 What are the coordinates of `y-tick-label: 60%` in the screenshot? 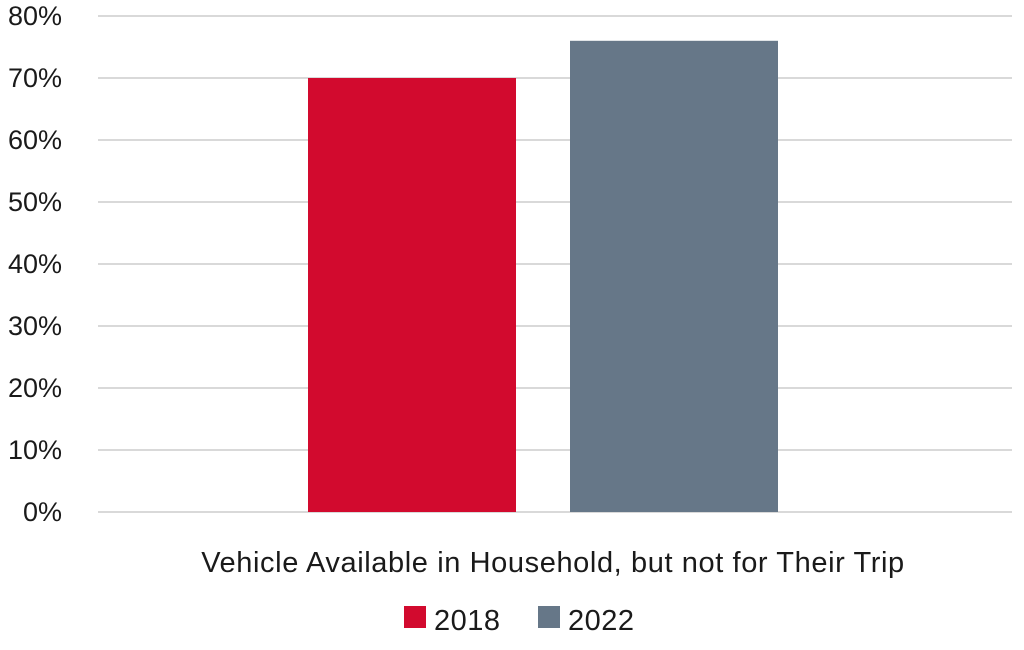 It's located at (35, 140).